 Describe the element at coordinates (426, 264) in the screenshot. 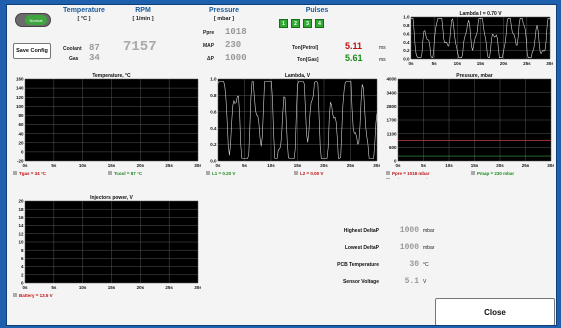

I see `stat-unit: °C` at that location.